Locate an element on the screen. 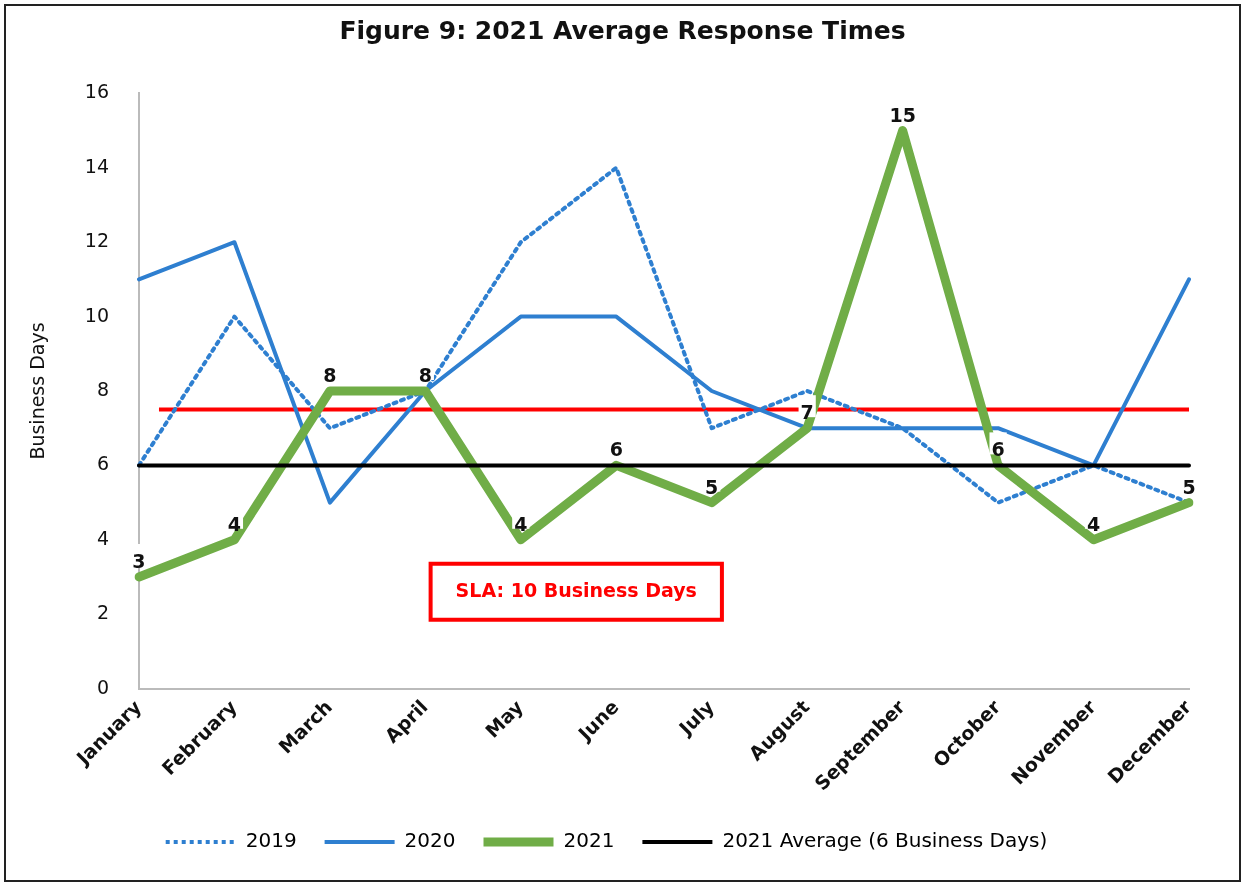 The height and width of the screenshot is (888, 1247). data-label: 15 is located at coordinates (902, 114).